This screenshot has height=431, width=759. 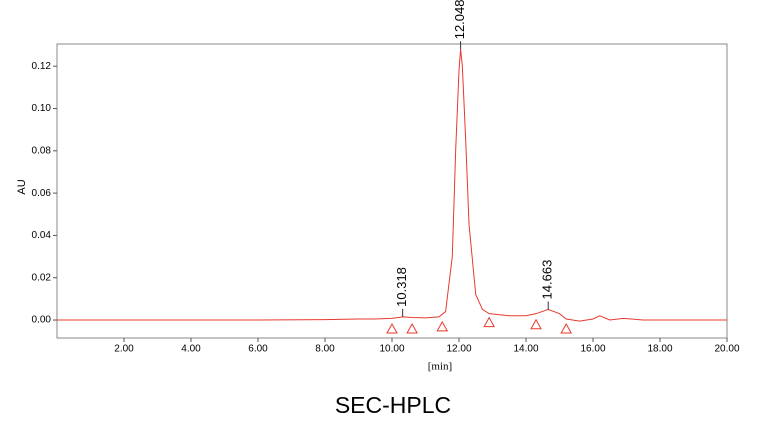 What do you see at coordinates (592, 349) in the screenshot?
I see `x-tick-label: 16.00` at bounding box center [592, 349].